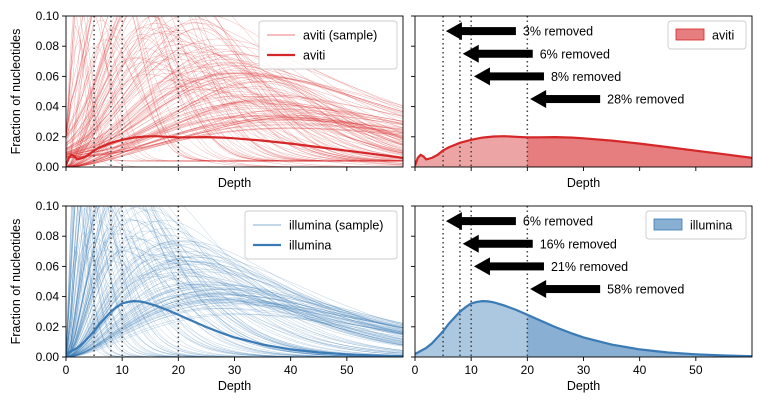 The height and width of the screenshot is (411, 761). Describe the element at coordinates (48, 236) in the screenshot. I see `y-tick-label: 0.08` at that location.